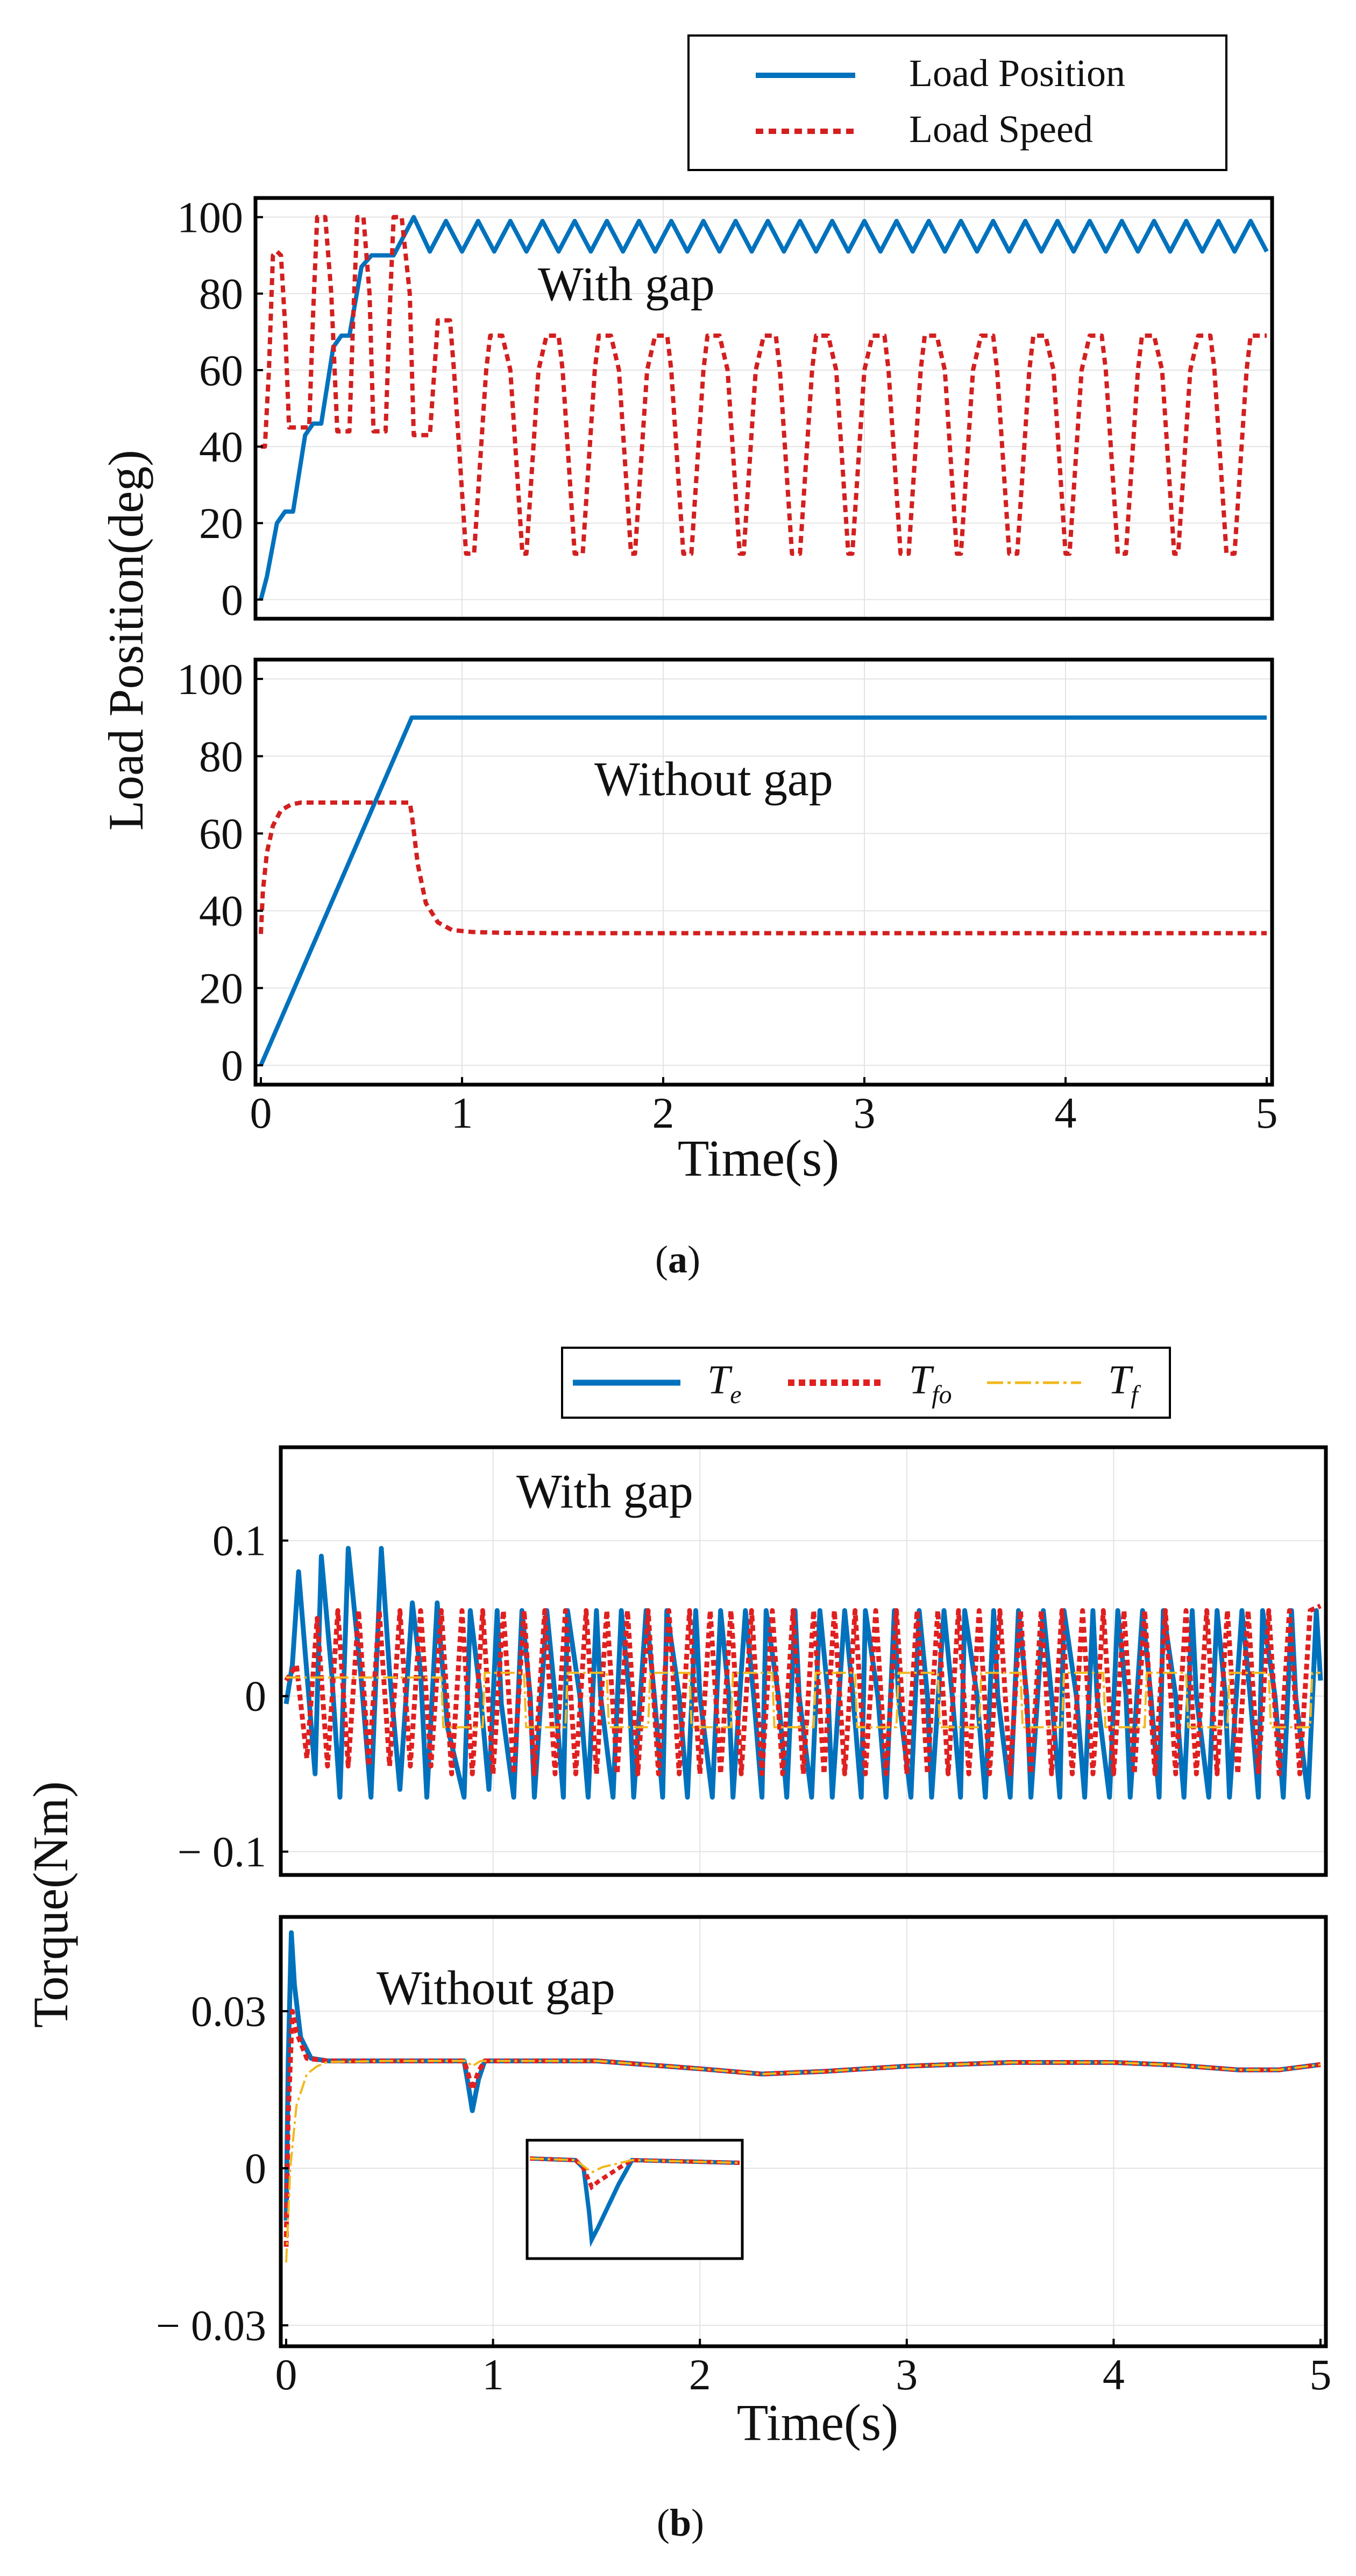 The height and width of the screenshot is (2576, 1356). I want to click on panel-b-top-frame, so click(803, 1661).